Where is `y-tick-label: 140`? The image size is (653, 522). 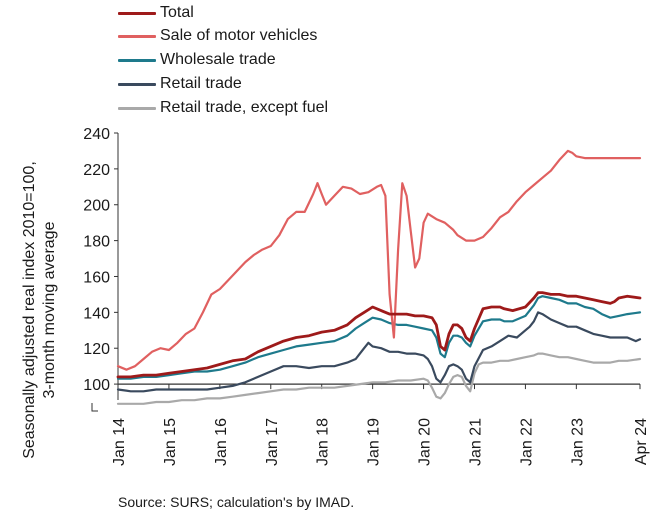
y-tick-label: 140 is located at coordinates (96, 313).